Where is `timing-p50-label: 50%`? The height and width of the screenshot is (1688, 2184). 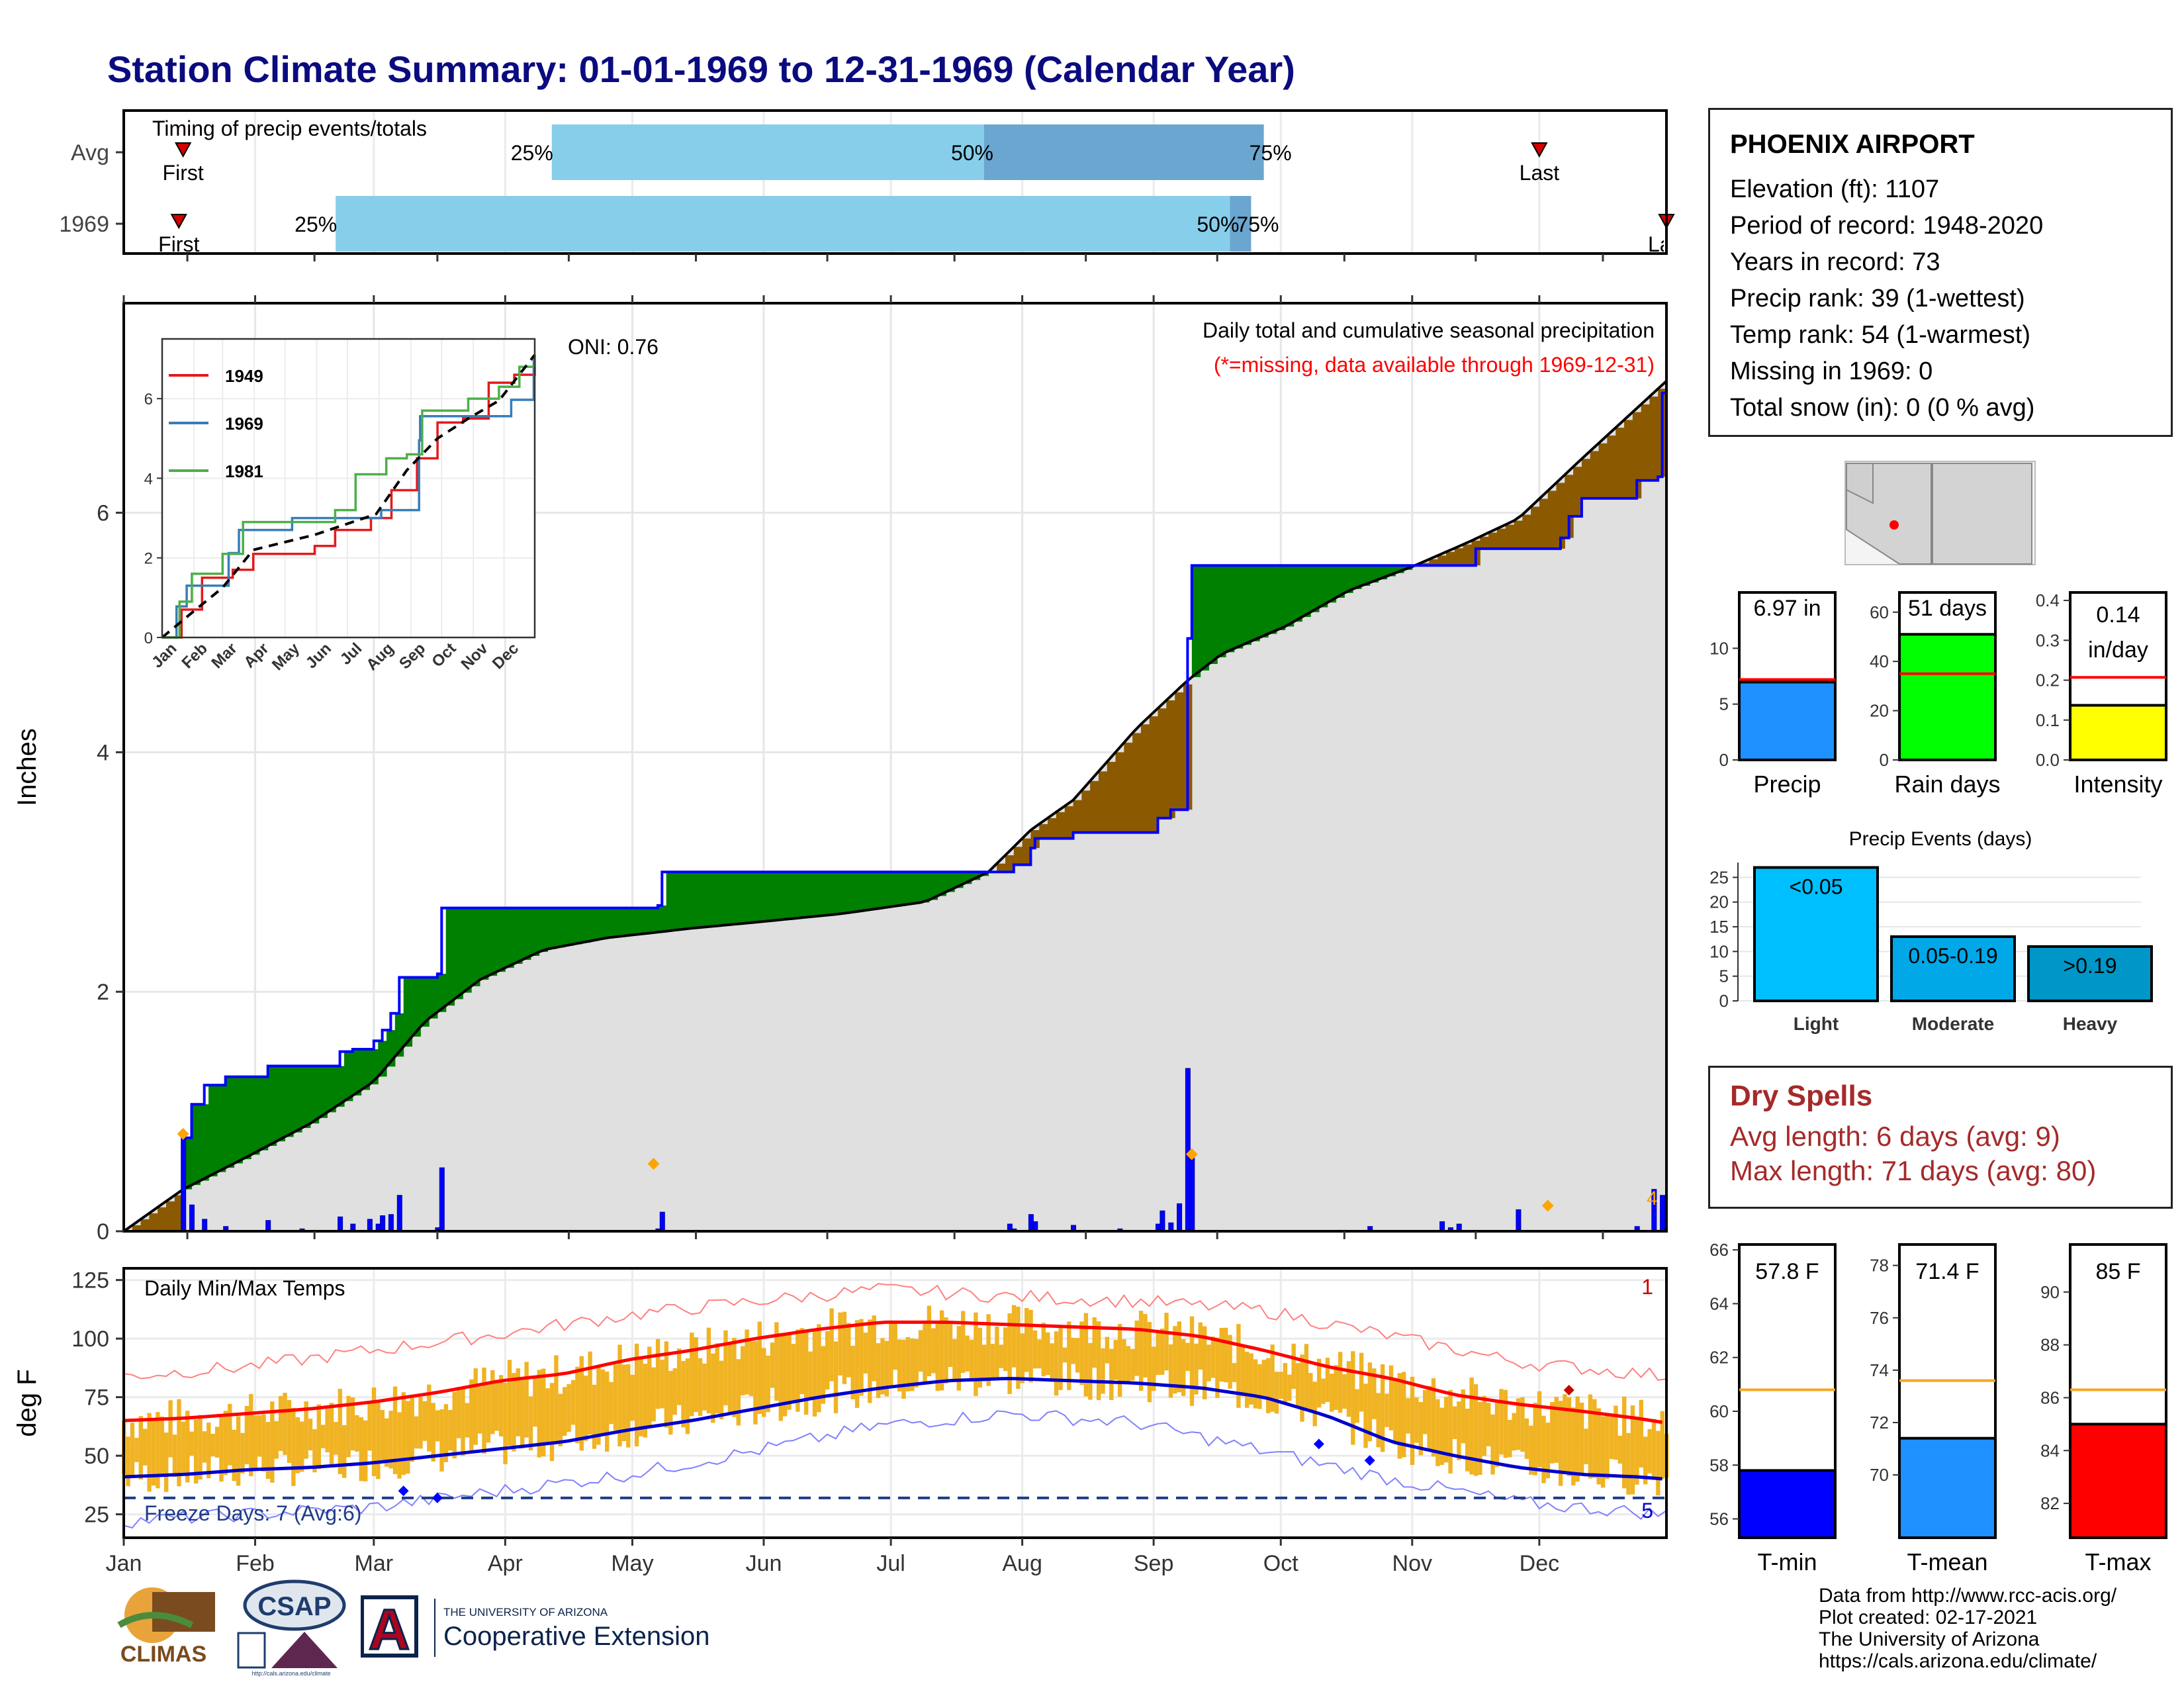 timing-p50-label: 50% is located at coordinates (972, 153).